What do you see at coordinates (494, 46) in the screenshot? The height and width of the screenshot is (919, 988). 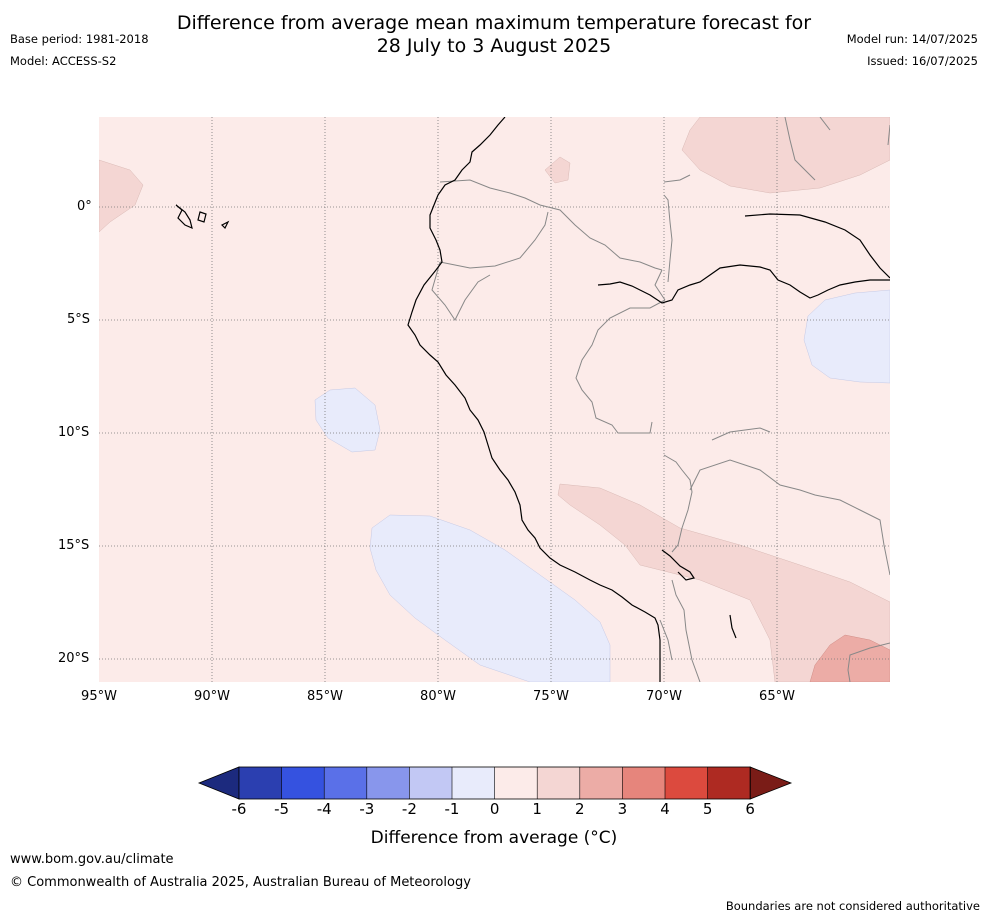 I see `title-line-2: 28 July to 3 August 2025` at bounding box center [494, 46].